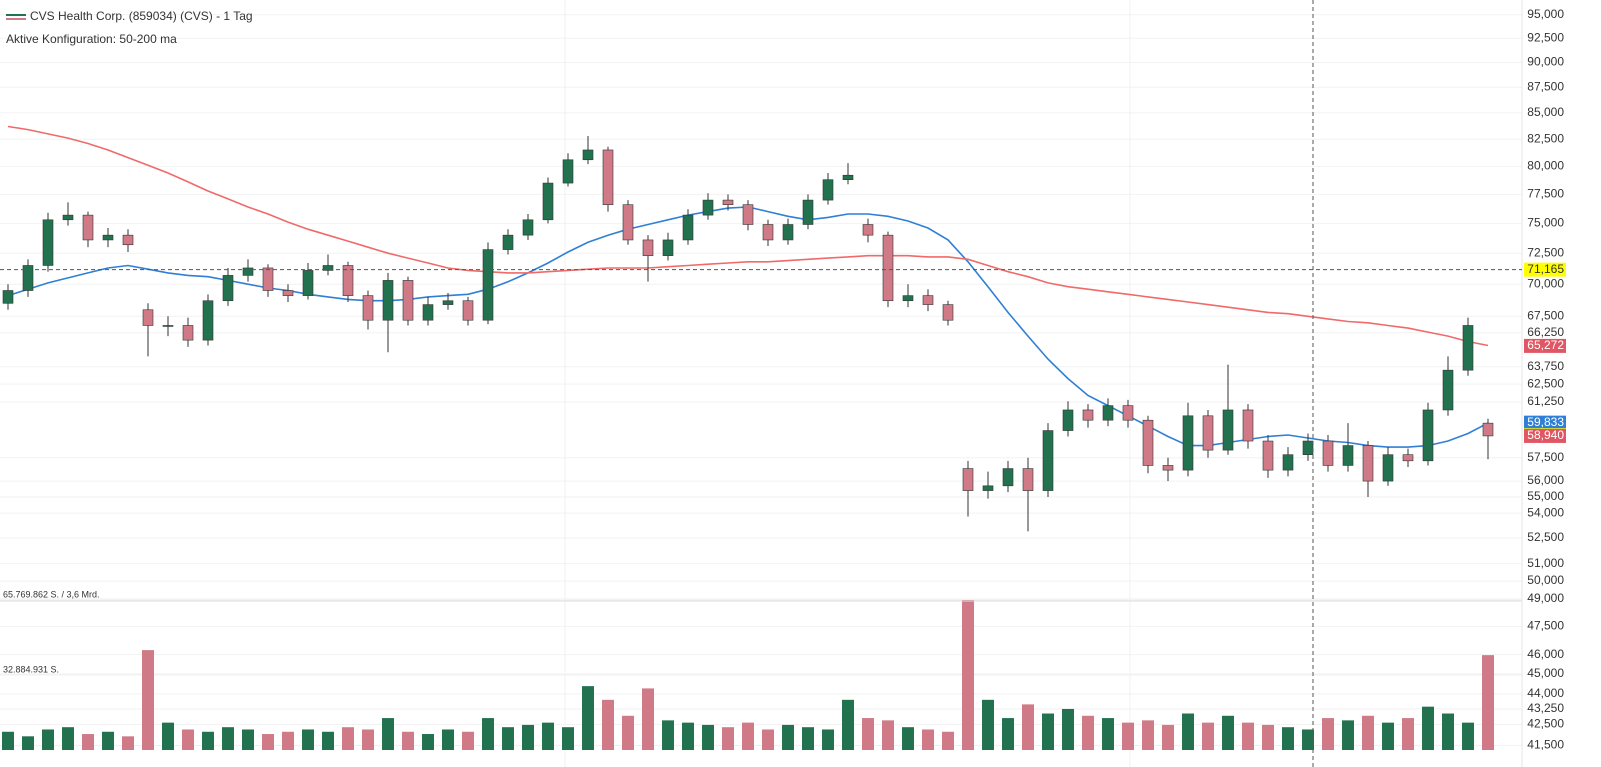  I want to click on y-tick-label: 50,000, so click(1545, 580).